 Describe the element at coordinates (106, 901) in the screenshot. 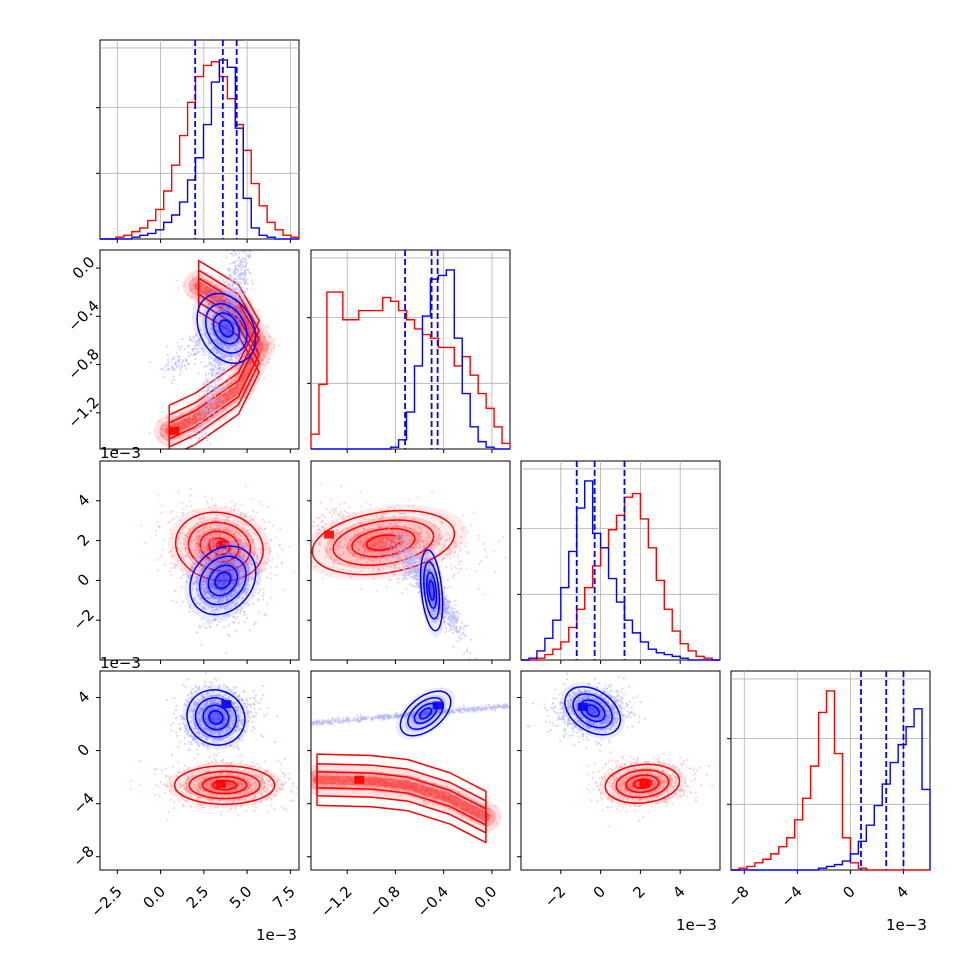

I see `x-tick-label: −2.5` at that location.